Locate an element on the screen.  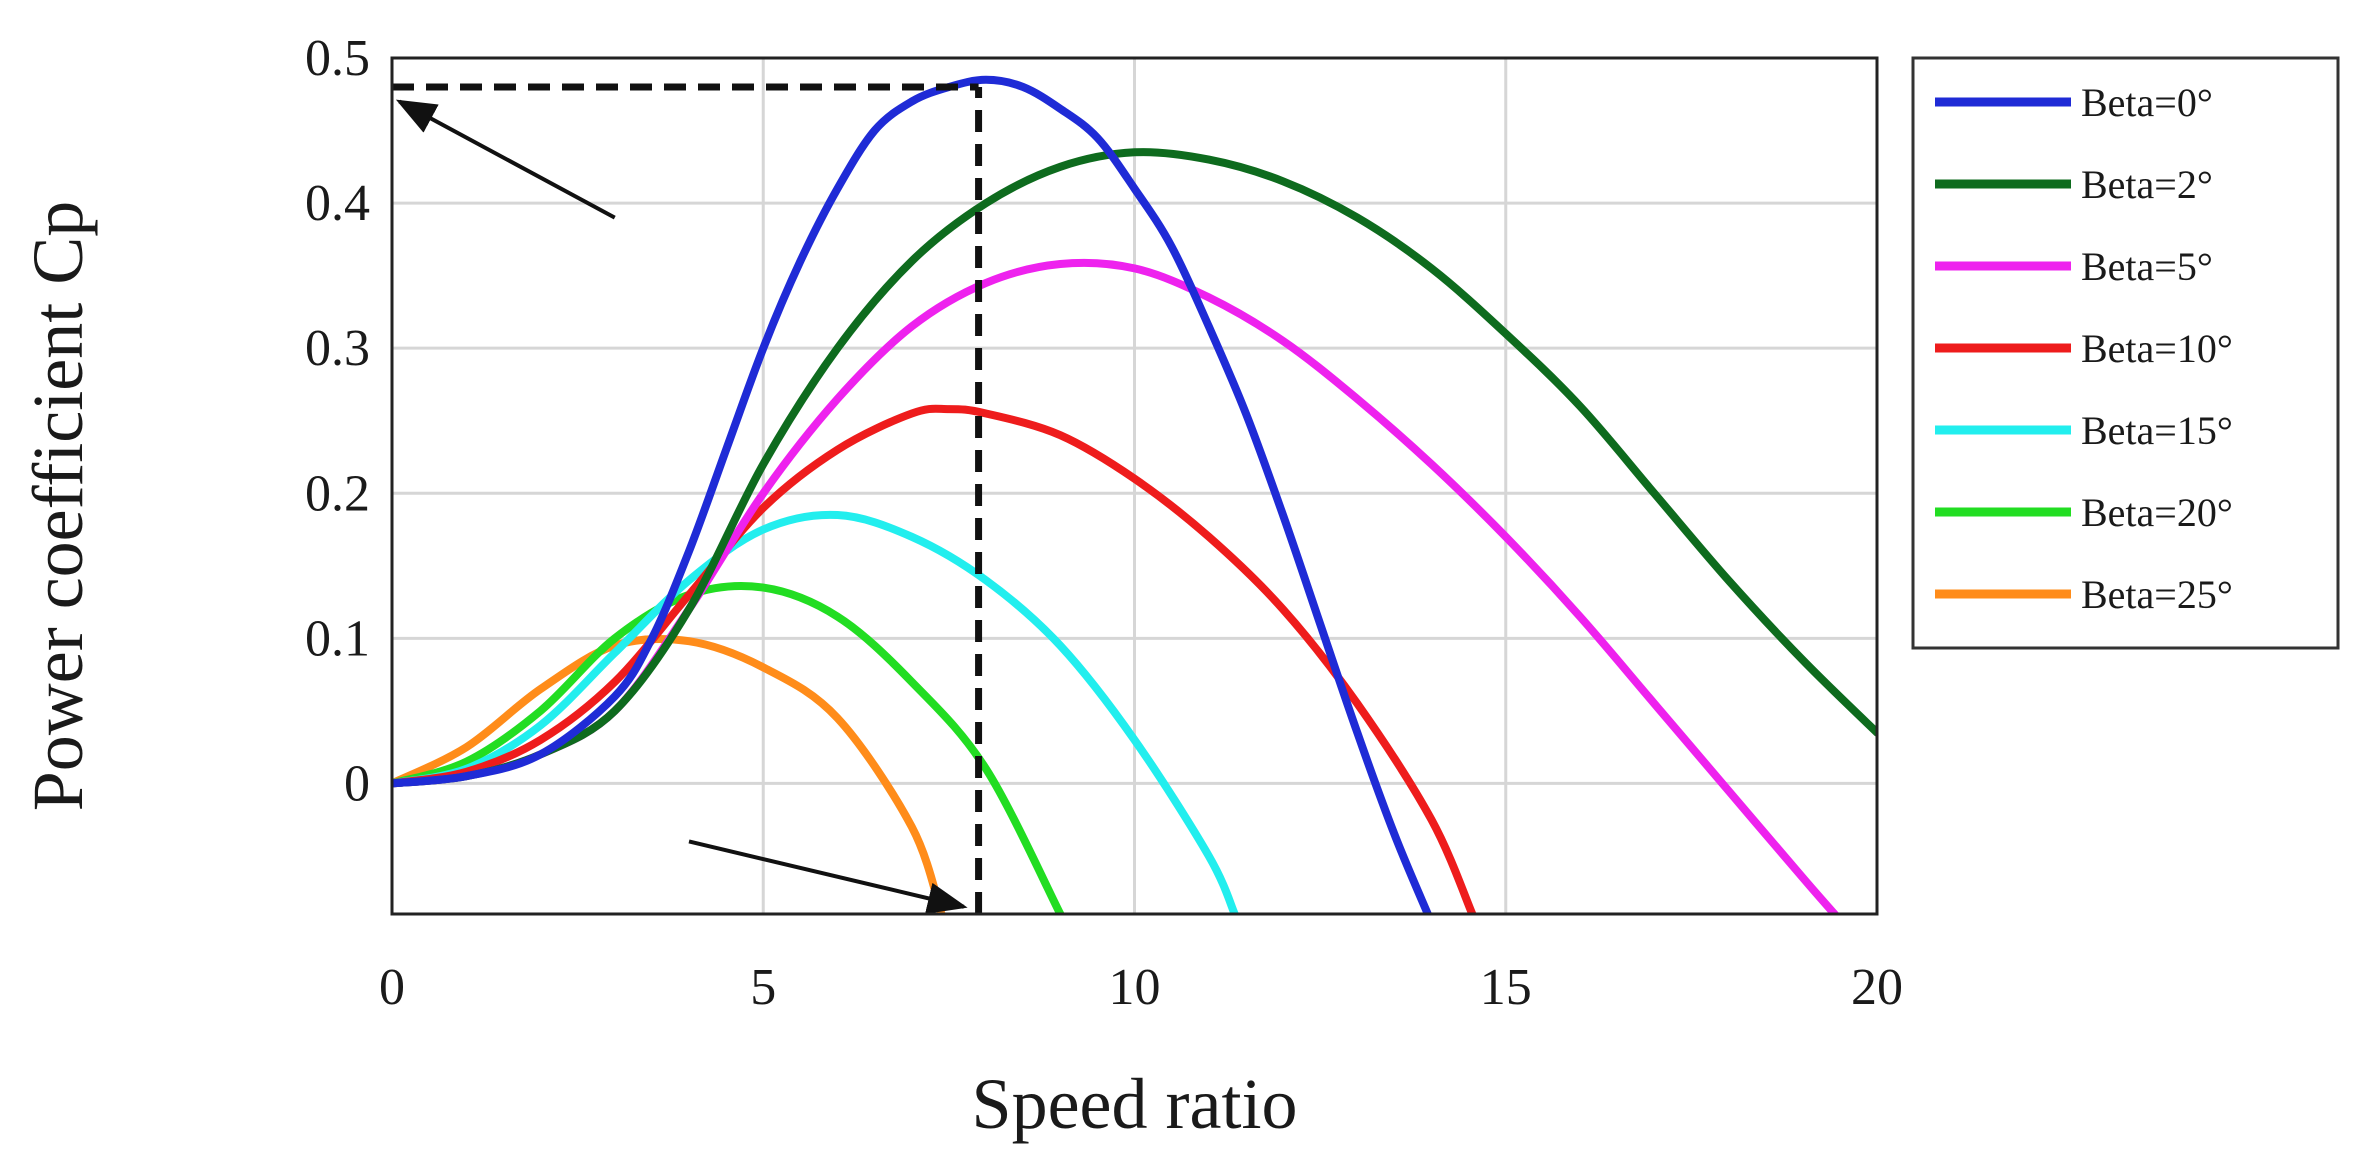
legend-label: Beta=20° is located at coordinates (2157, 512).